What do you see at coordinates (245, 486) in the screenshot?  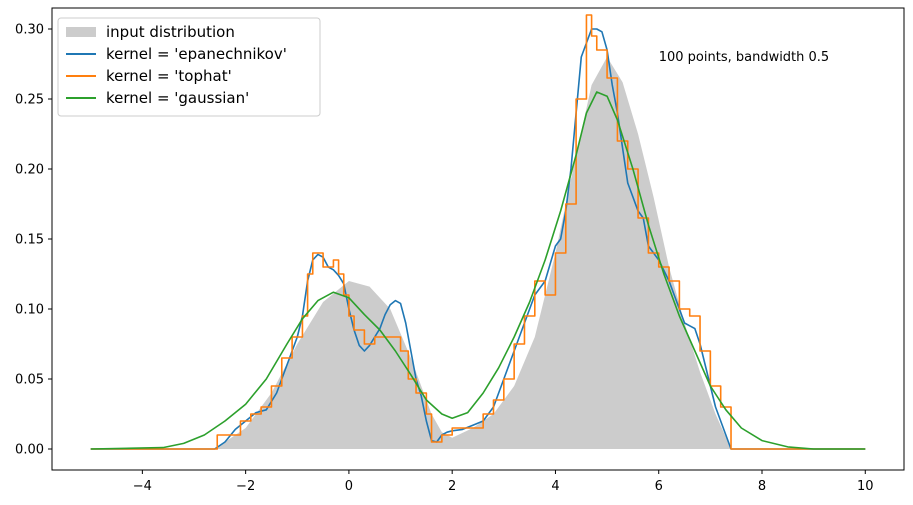 I see `x-tick-label: −2` at bounding box center [245, 486].